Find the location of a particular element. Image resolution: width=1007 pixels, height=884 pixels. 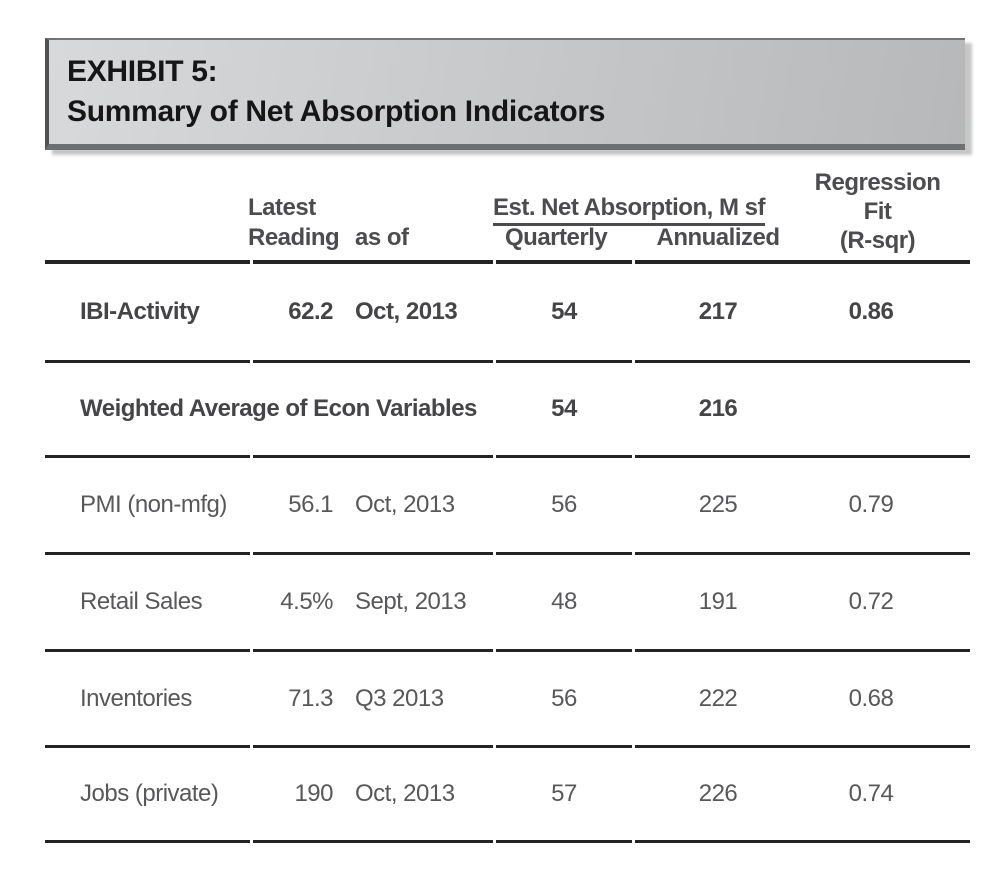

latest-reading-value: 71.3 is located at coordinates (310, 698).